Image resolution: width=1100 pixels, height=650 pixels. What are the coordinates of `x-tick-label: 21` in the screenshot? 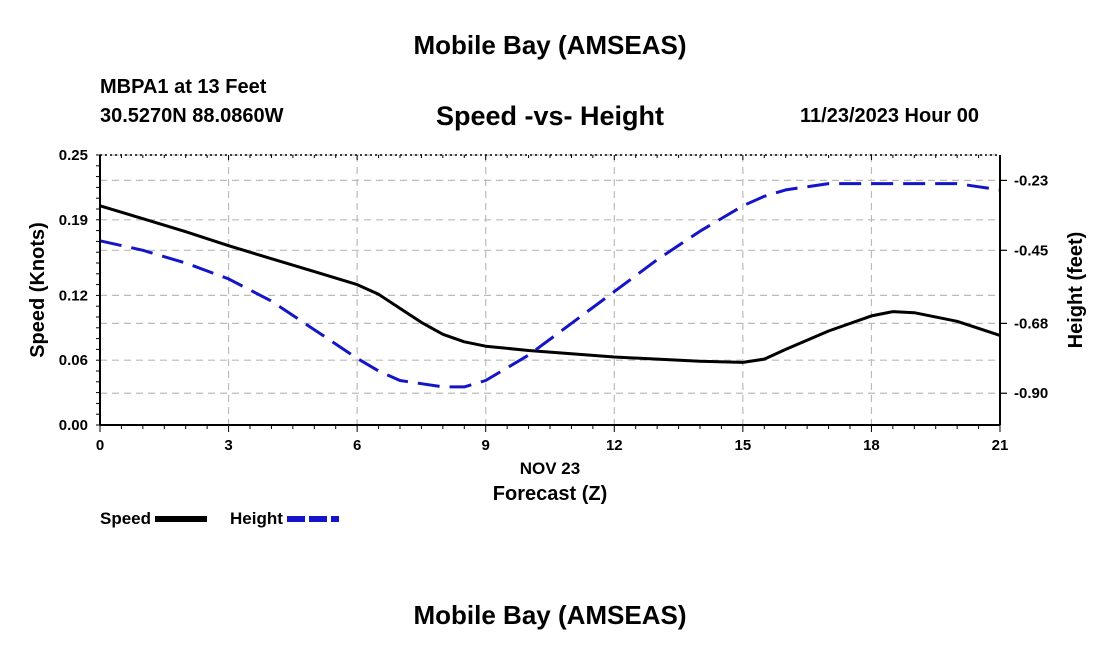 It's located at (1000, 445).